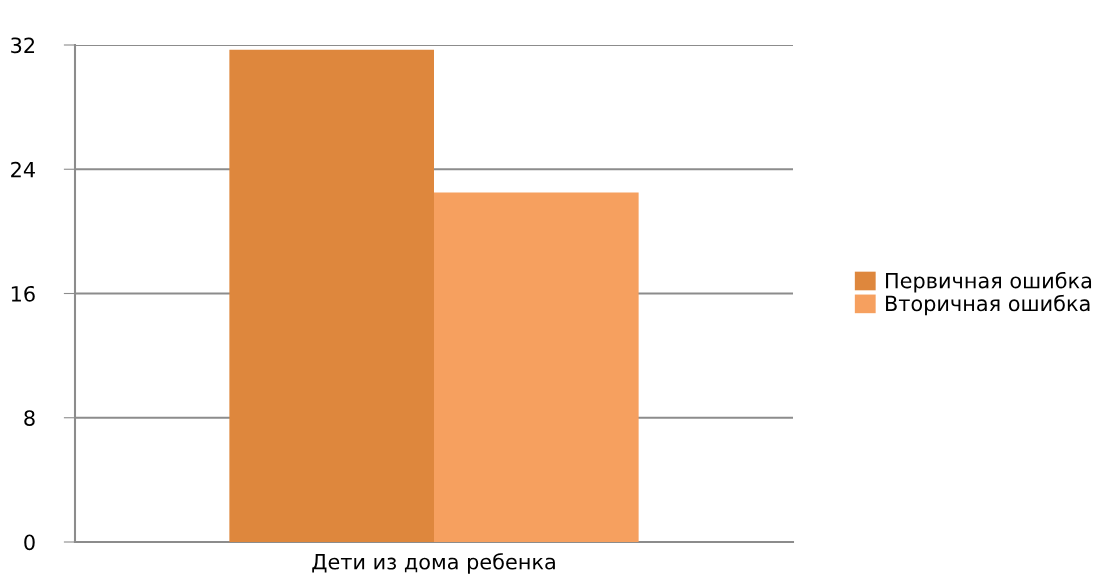 This screenshot has width=1119, height=582. I want to click on x-tick-label: Дети из дома ребенка, so click(433, 563).